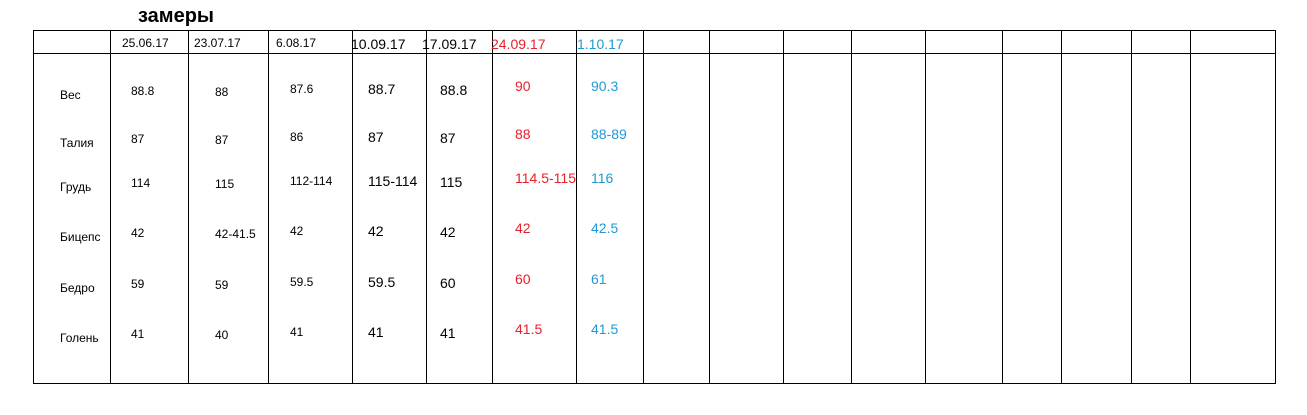 The width and height of the screenshot is (1307, 415). What do you see at coordinates (79, 338) in the screenshot?
I see `row-label: Голень` at bounding box center [79, 338].